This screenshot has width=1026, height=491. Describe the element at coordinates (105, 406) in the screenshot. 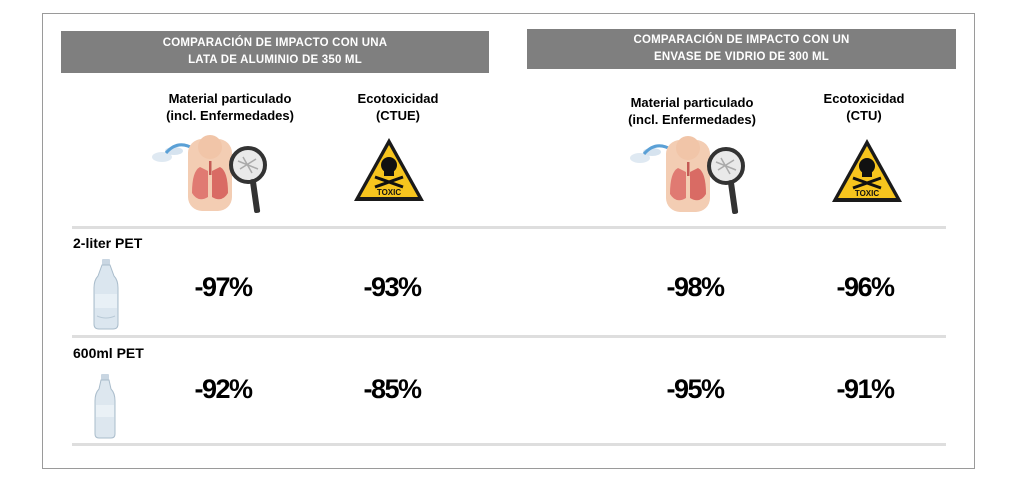

I see `small-bottle-icon` at that location.